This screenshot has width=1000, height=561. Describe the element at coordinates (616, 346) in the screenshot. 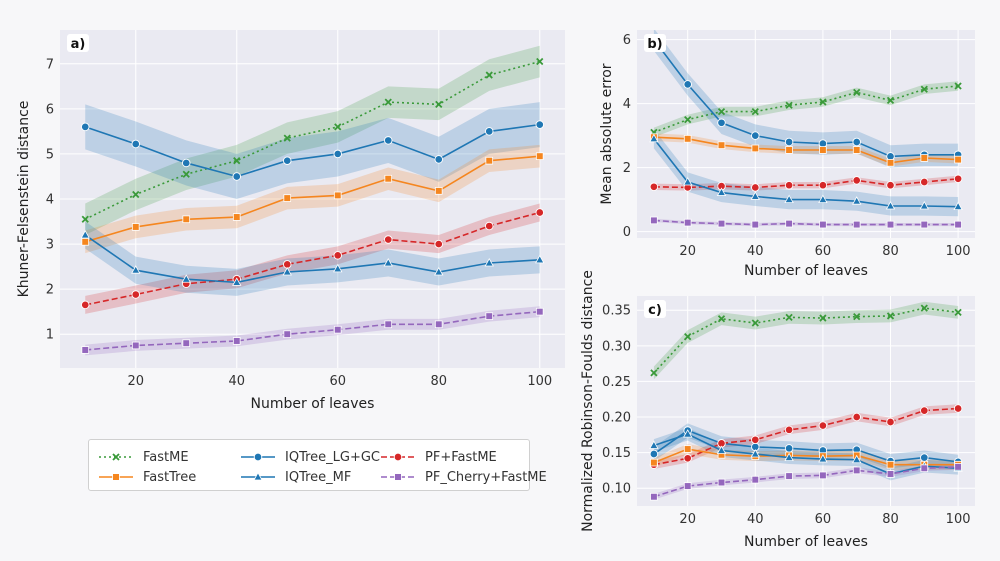

I see `panel-c-ytick-label: 0.30` at that location.